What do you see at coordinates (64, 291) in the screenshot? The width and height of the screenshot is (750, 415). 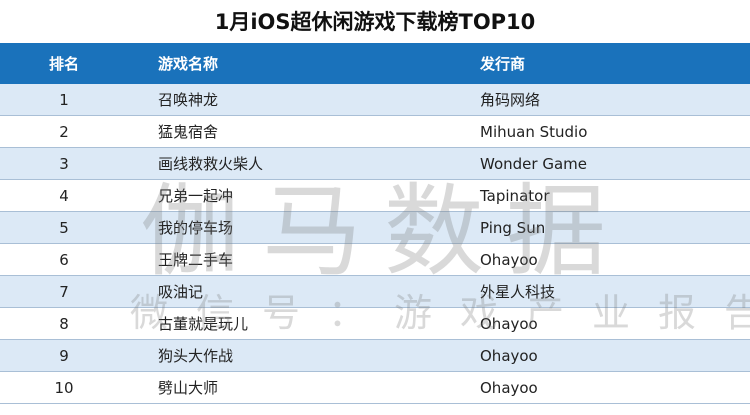 I see `cell-rank: 7` at bounding box center [64, 291].